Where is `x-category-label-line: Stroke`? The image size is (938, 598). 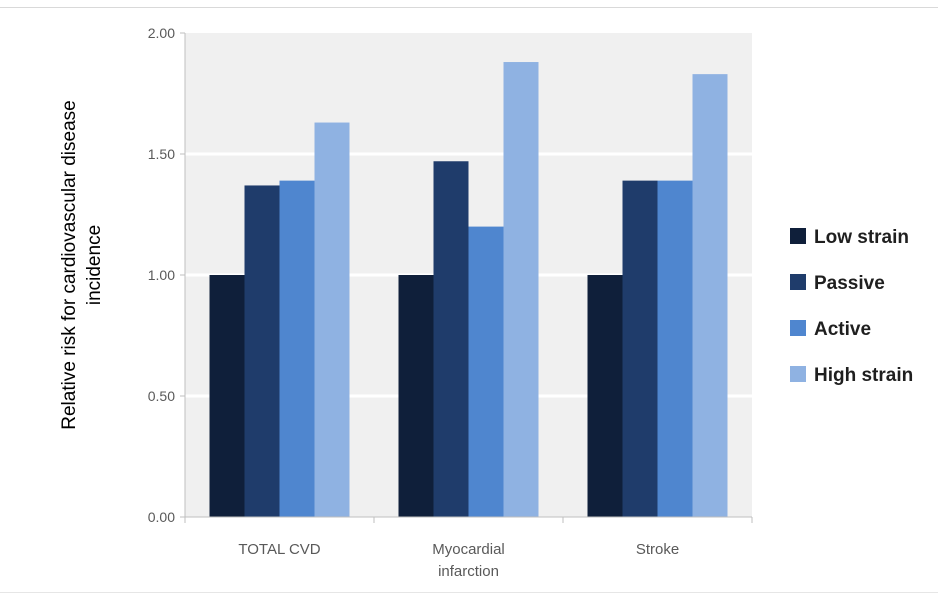 x-category-label-line: Stroke is located at coordinates (657, 549).